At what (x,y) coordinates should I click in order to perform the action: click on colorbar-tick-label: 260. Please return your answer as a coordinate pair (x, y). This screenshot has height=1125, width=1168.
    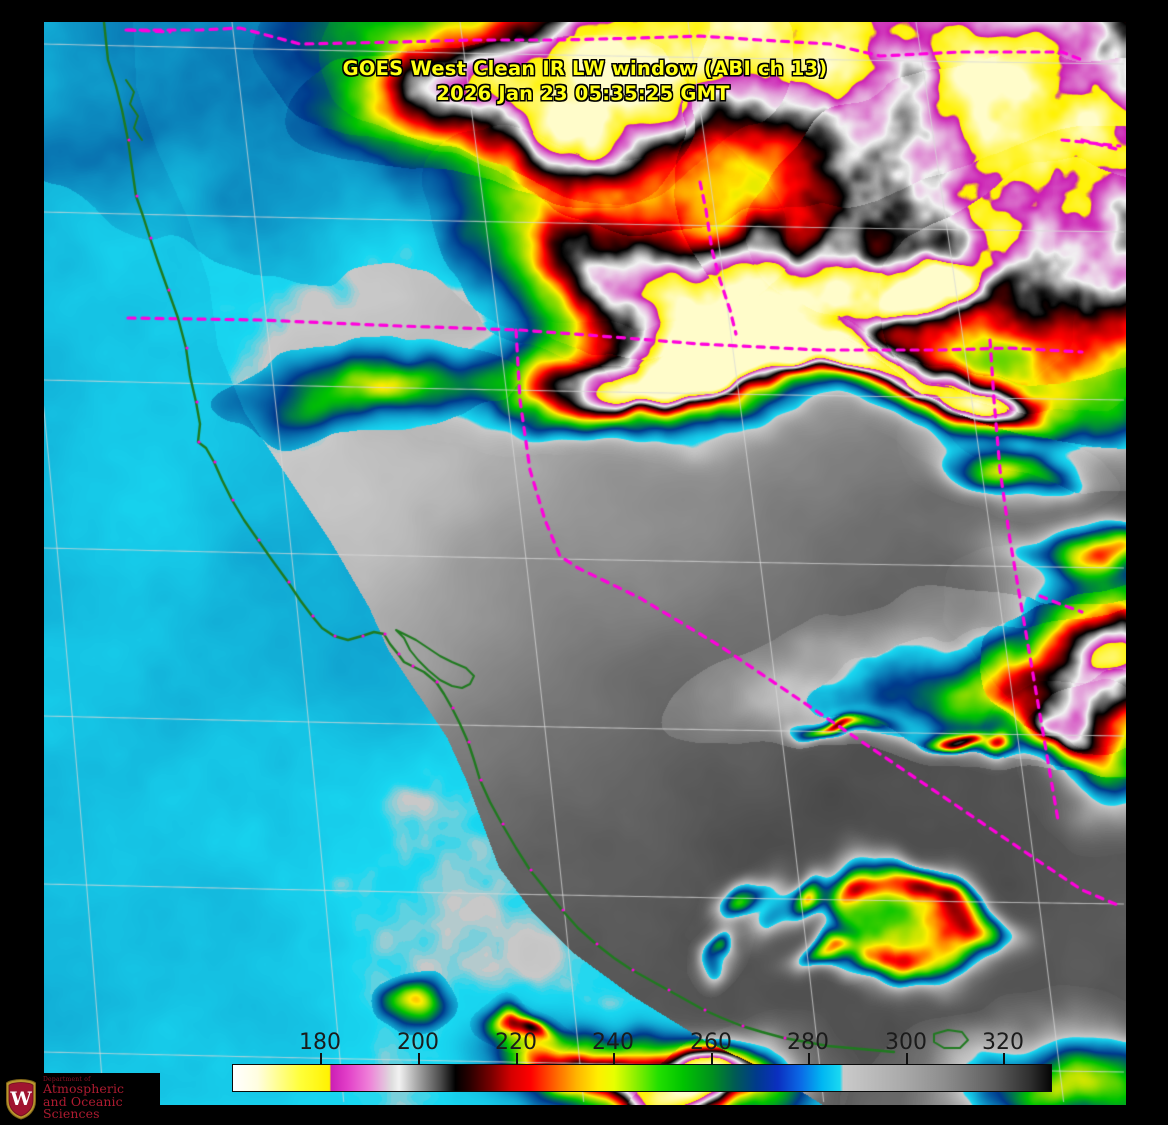
    Looking at the image, I should click on (711, 1042).